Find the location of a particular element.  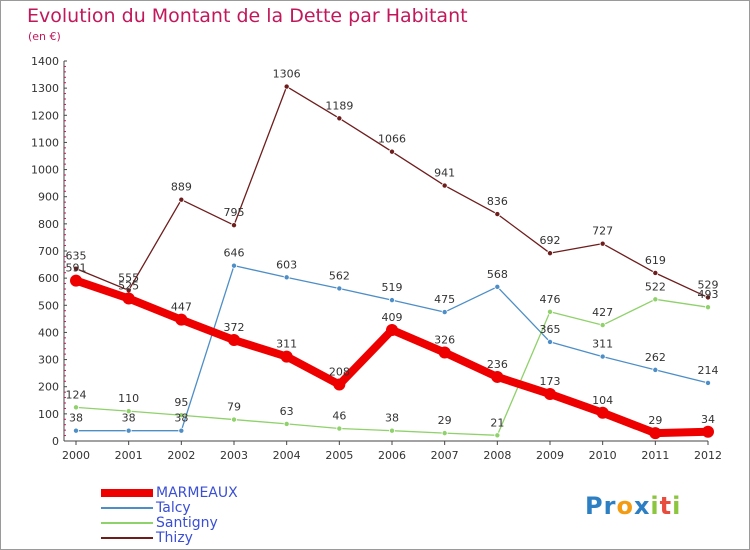

x-tick-label: 2005 is located at coordinates (339, 455).